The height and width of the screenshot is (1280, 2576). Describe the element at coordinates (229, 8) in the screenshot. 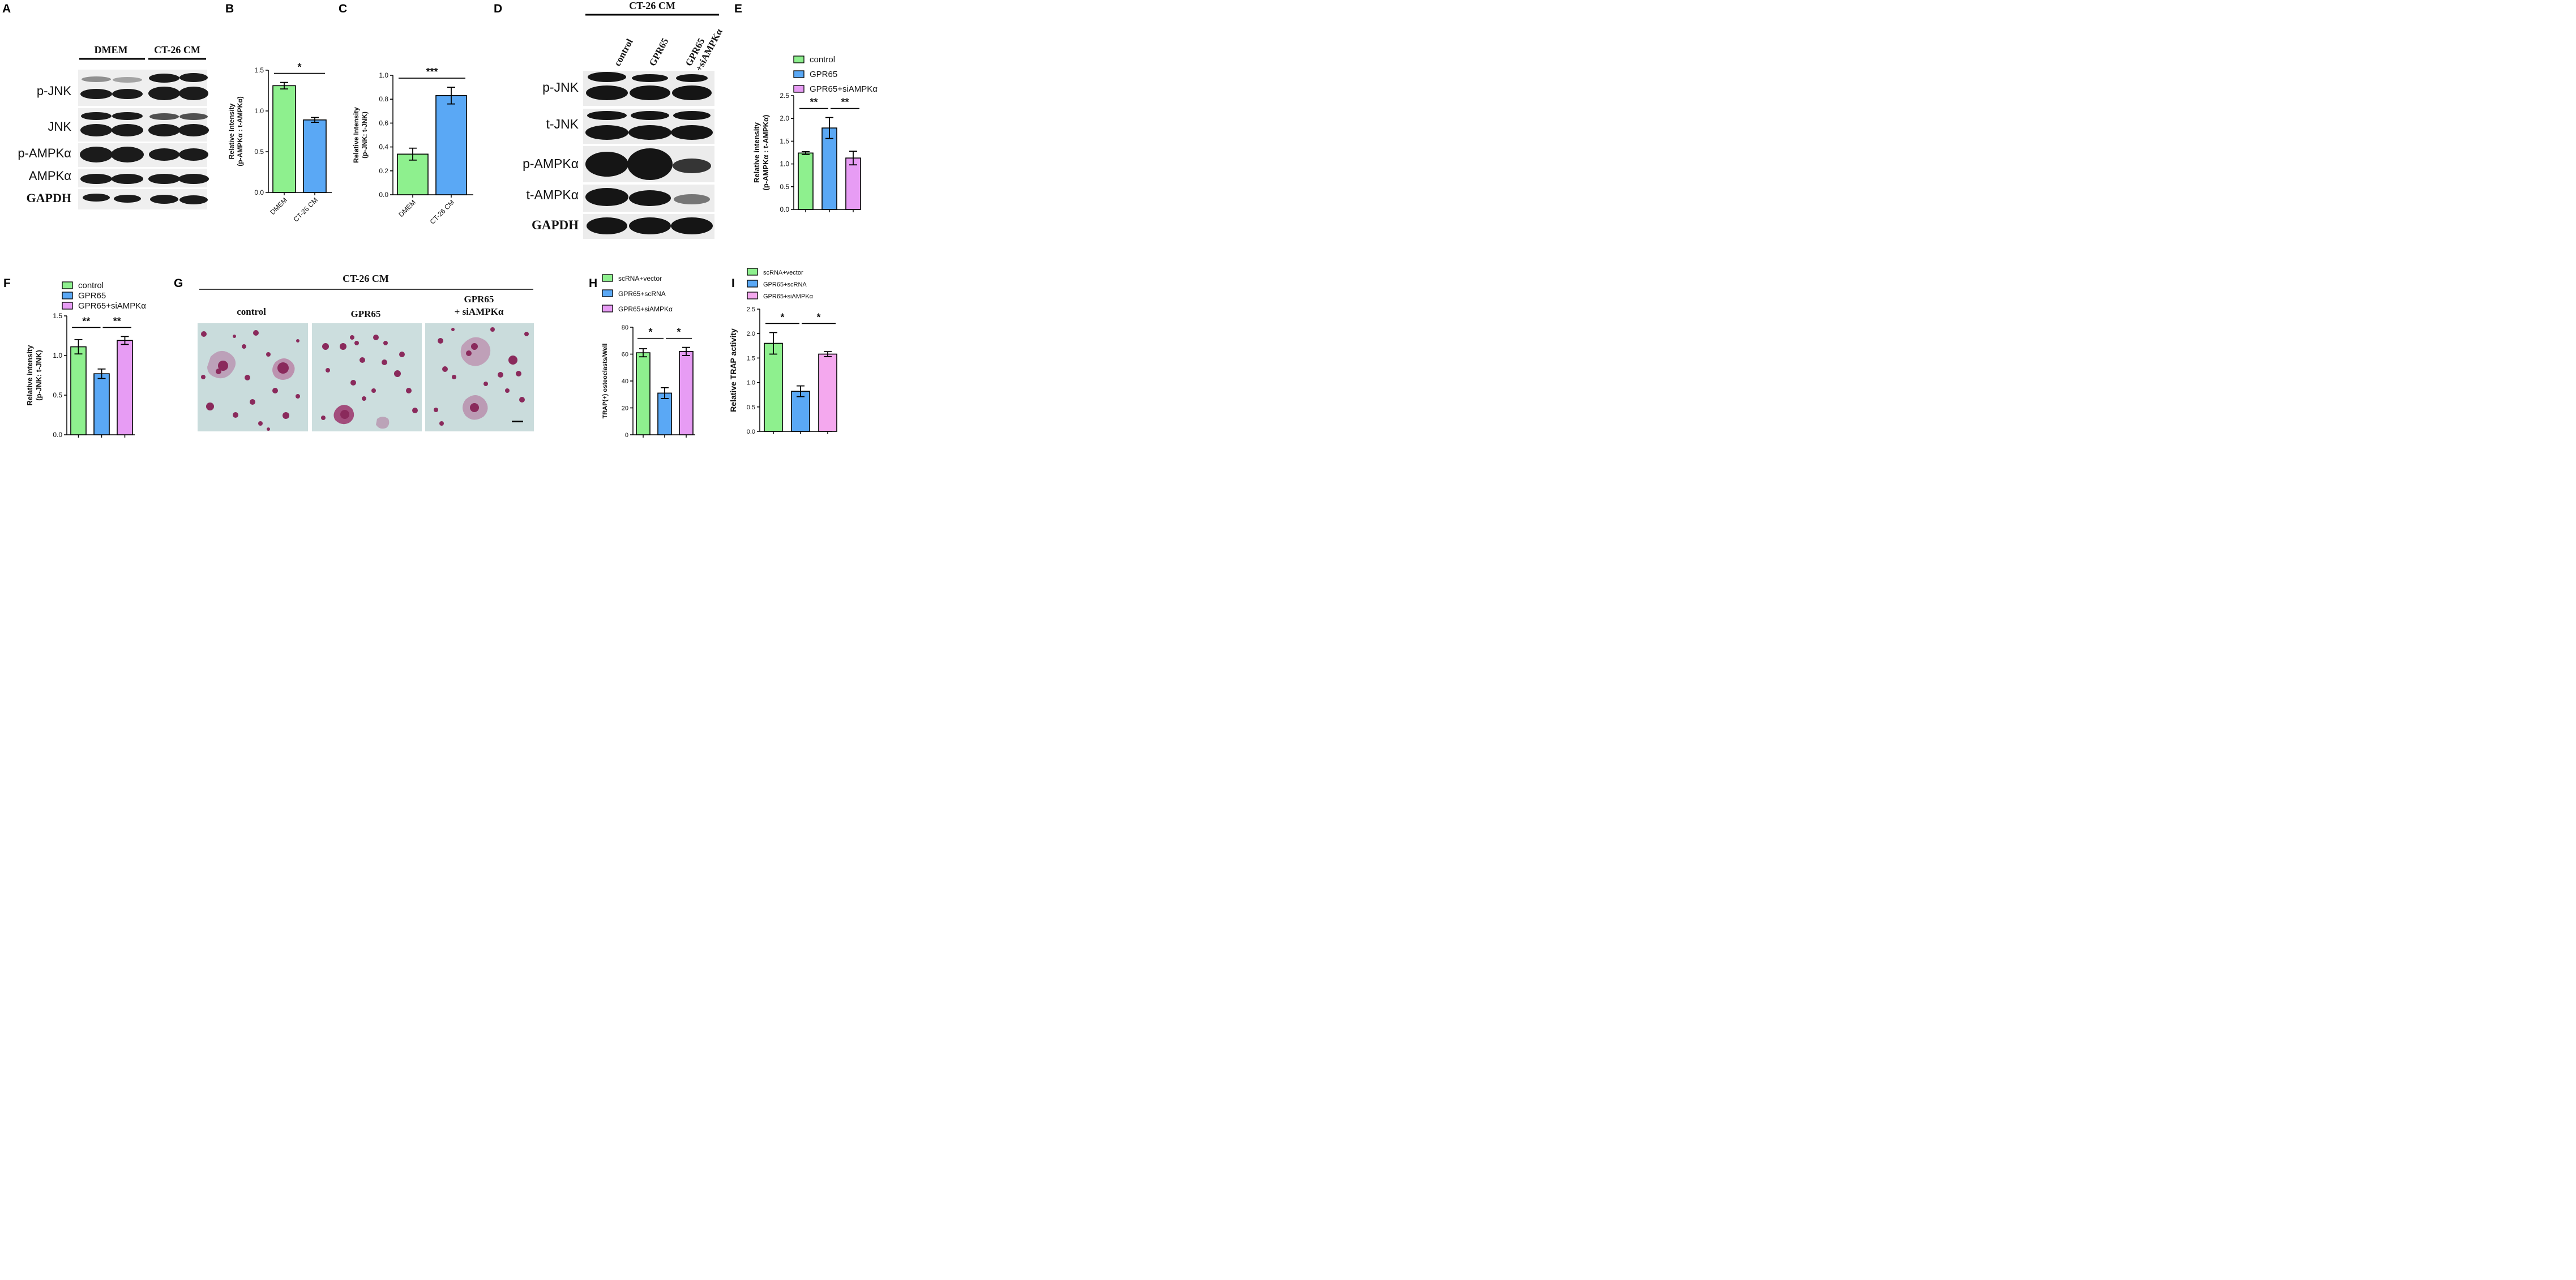

I see `panel-label-b: B` at that location.